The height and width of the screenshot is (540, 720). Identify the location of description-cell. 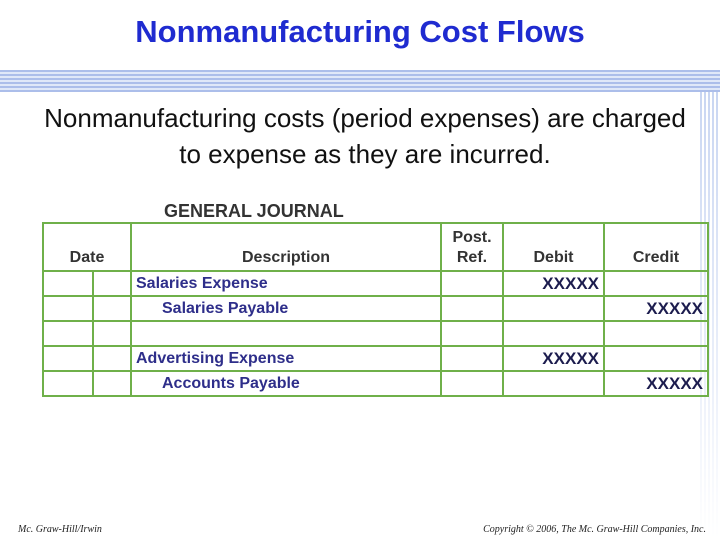
(286, 333).